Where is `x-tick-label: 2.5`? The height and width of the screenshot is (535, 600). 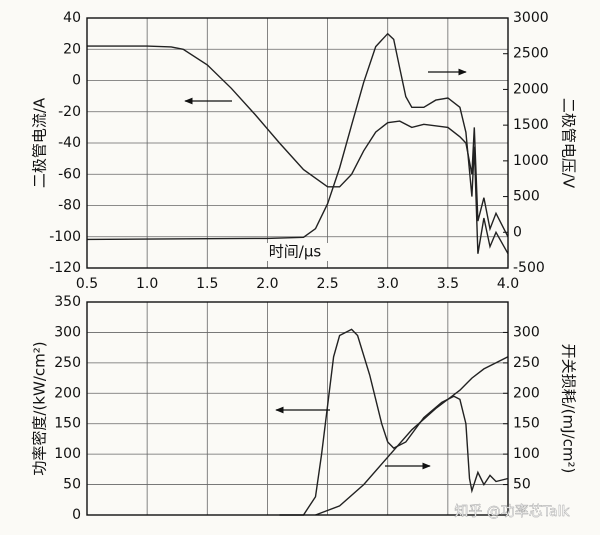
x-tick-label: 2.5 is located at coordinates (327, 284).